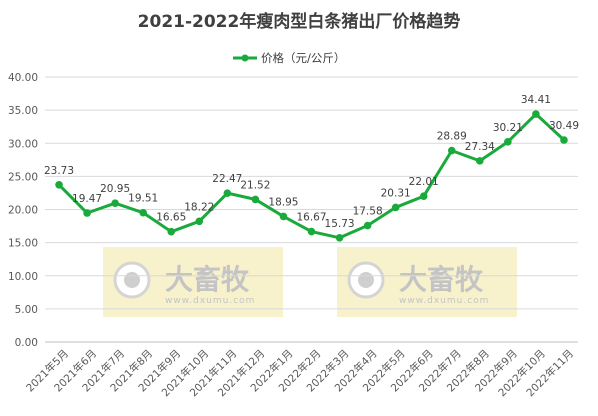 The image size is (598, 416). Describe the element at coordinates (59, 171) in the screenshot. I see `data-label: 23.73` at that location.